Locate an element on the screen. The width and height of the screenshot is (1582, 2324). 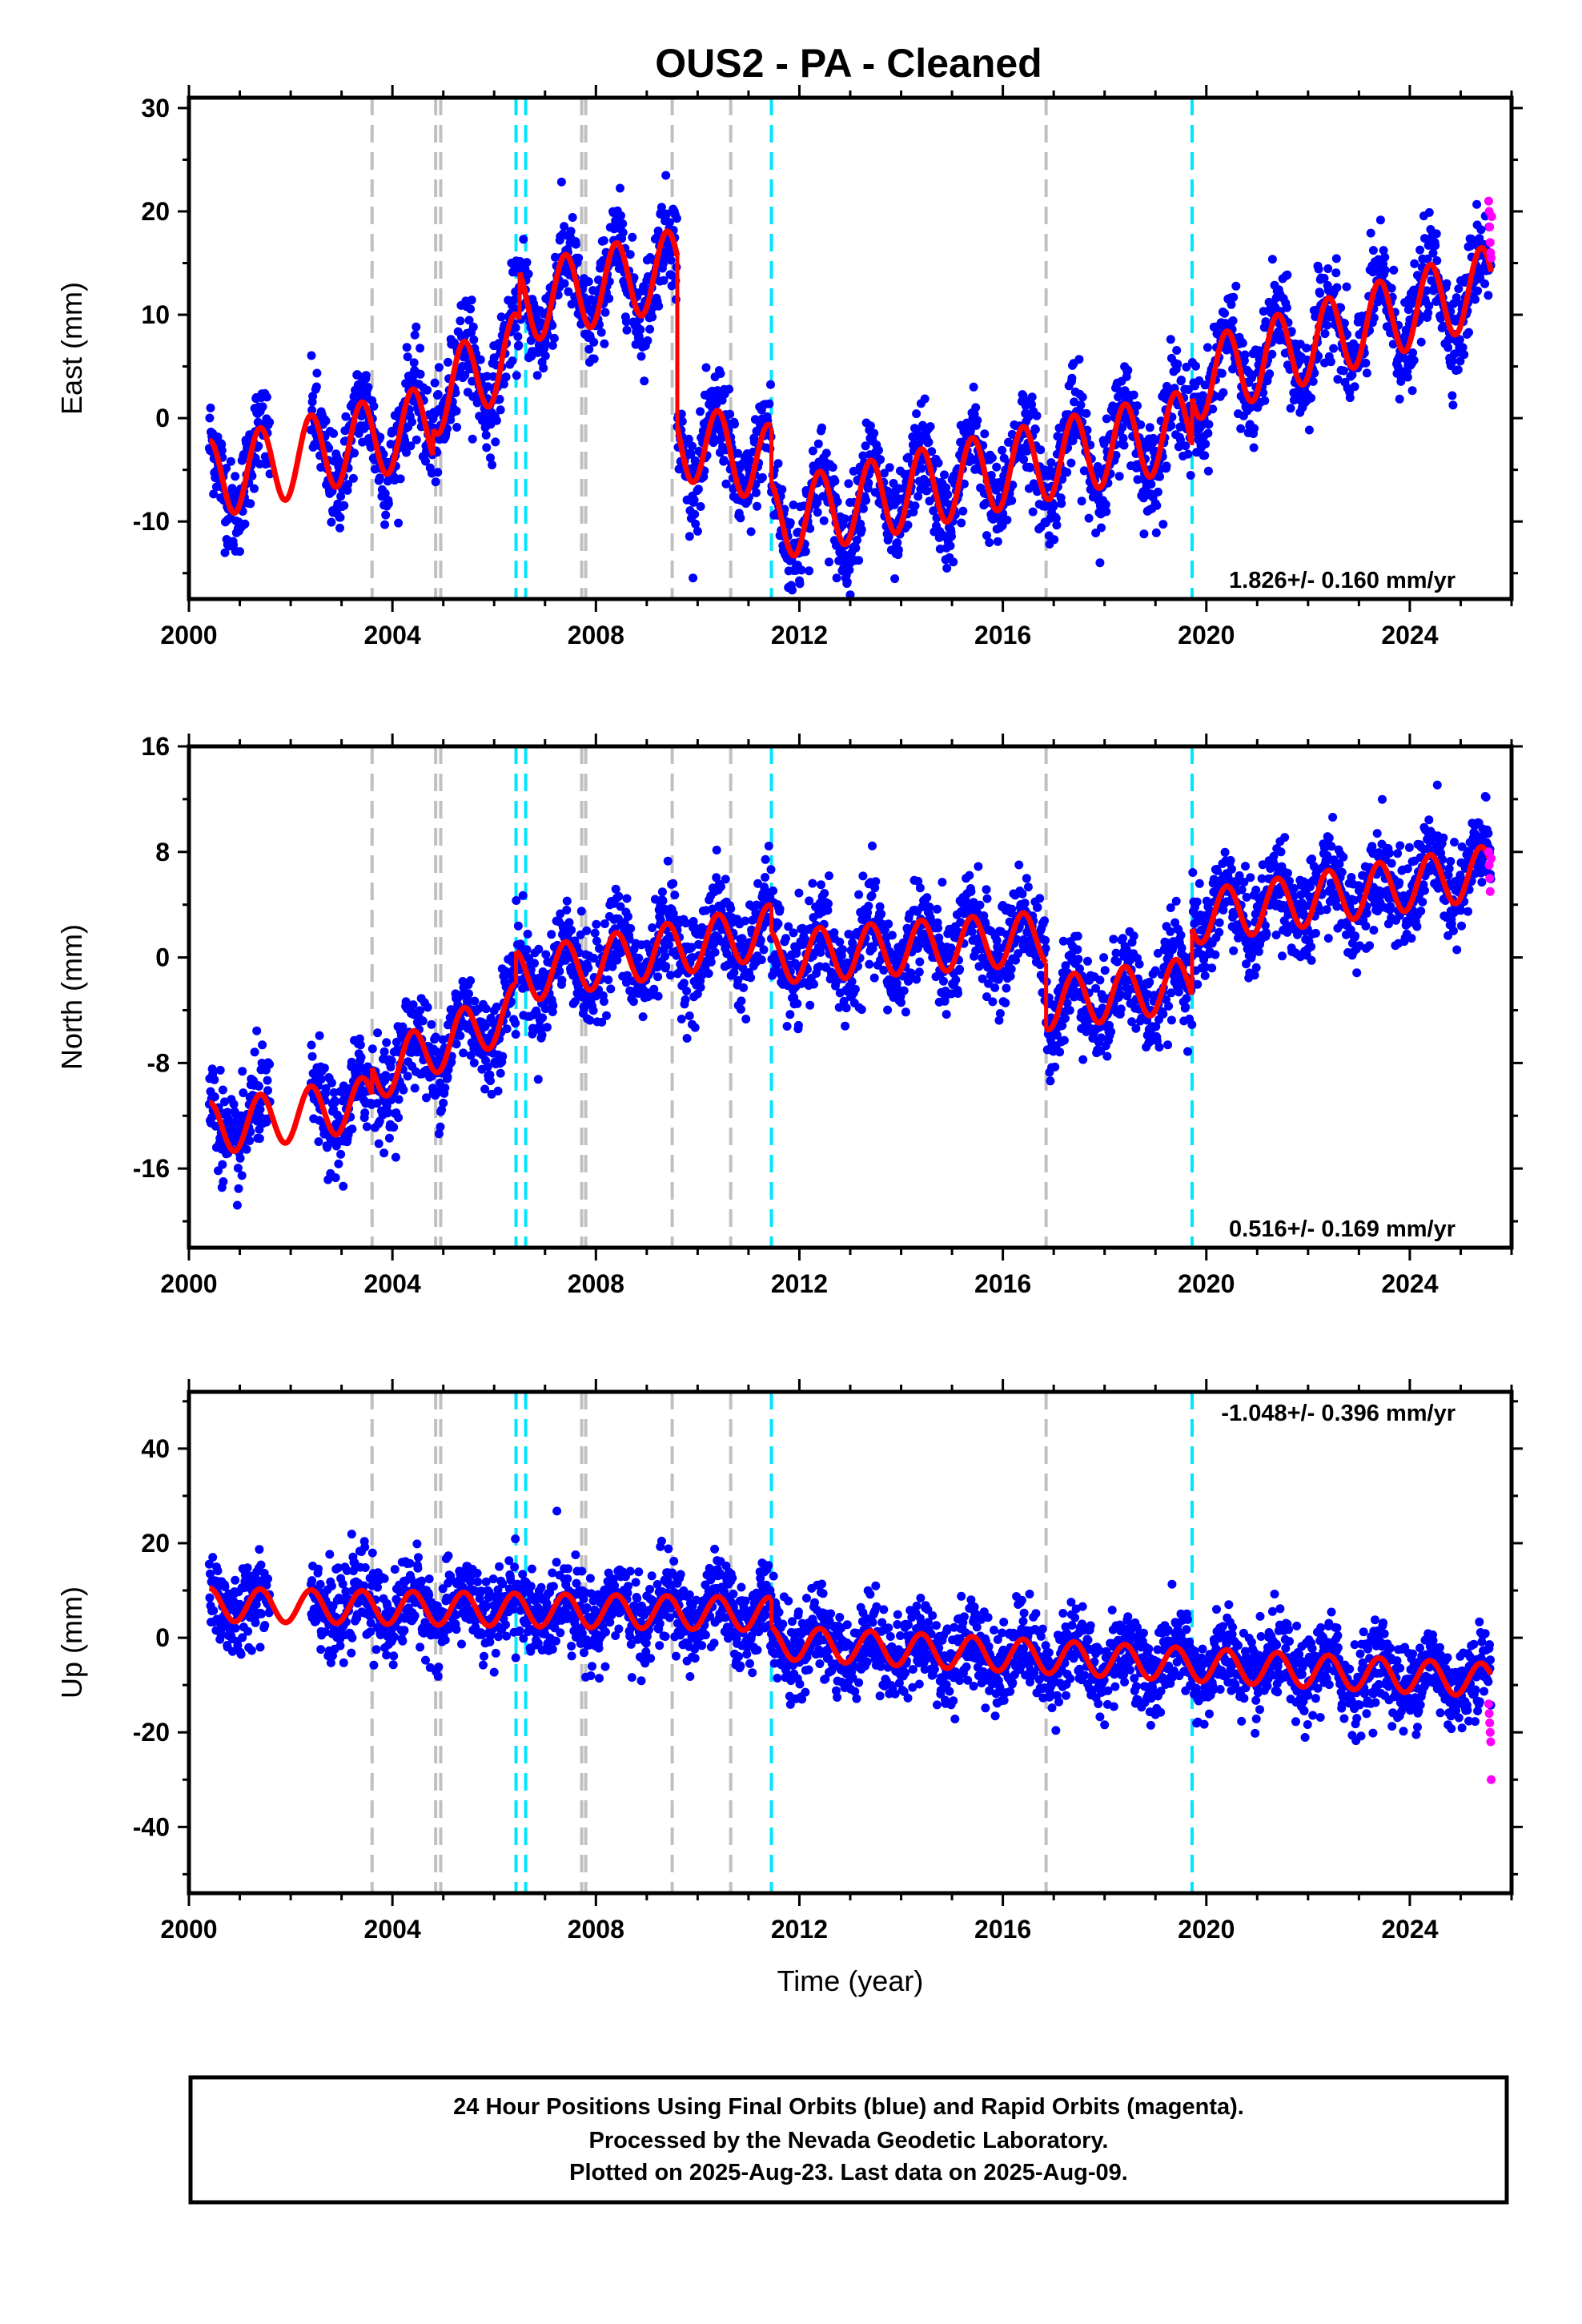
rapid-orbit-point is located at coordinates (1489, 201).